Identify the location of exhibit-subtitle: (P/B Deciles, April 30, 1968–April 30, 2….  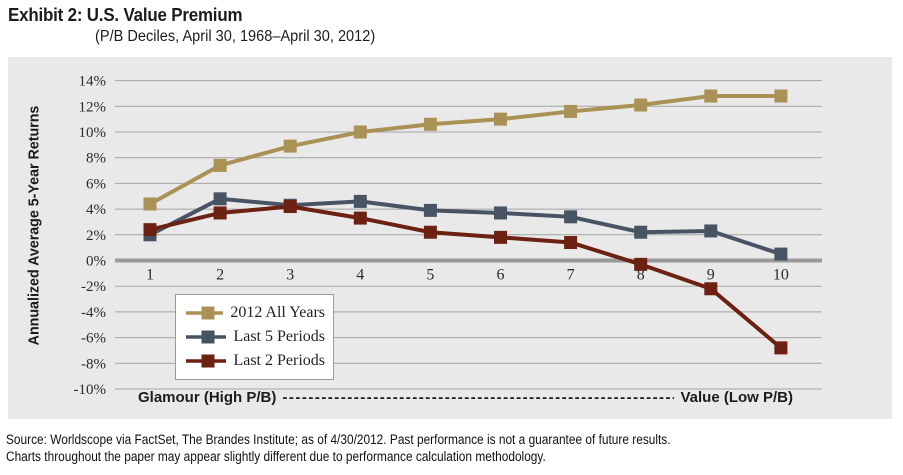
(235, 36).